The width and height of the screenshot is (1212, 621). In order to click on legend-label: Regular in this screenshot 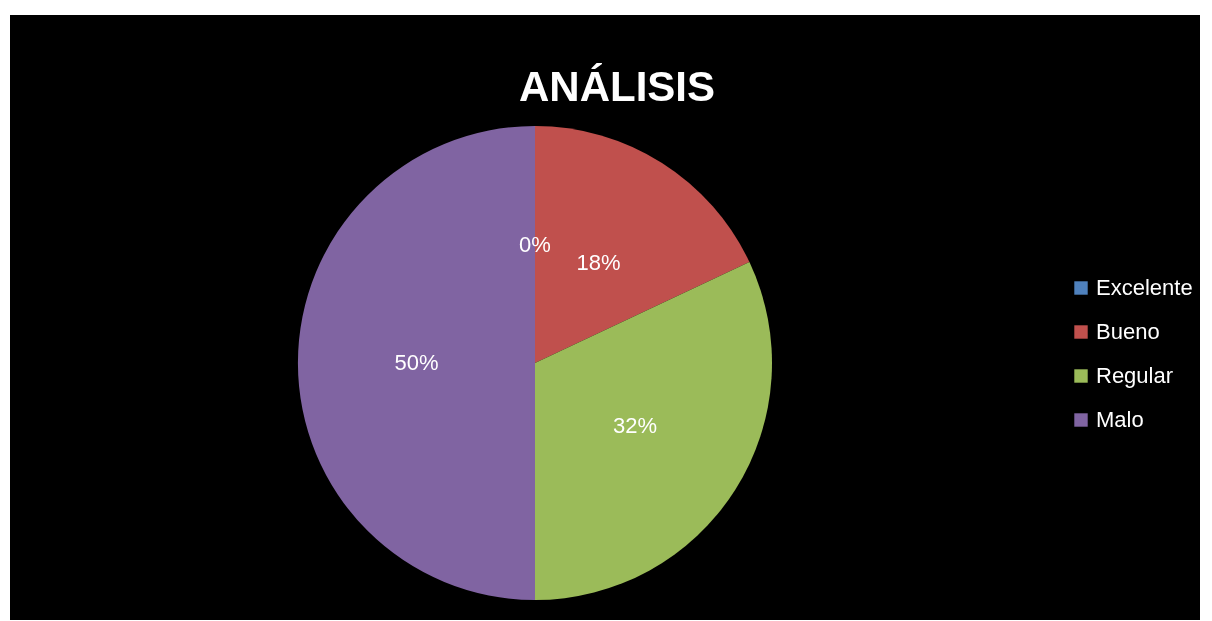, I will do `click(1135, 375)`.